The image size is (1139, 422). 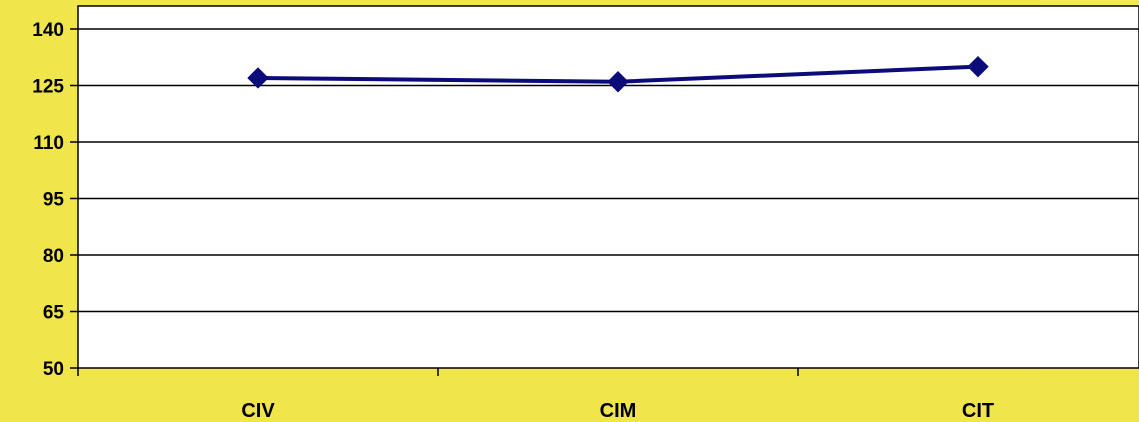 What do you see at coordinates (258, 411) in the screenshot?
I see `x-tick-label: CIV` at bounding box center [258, 411].